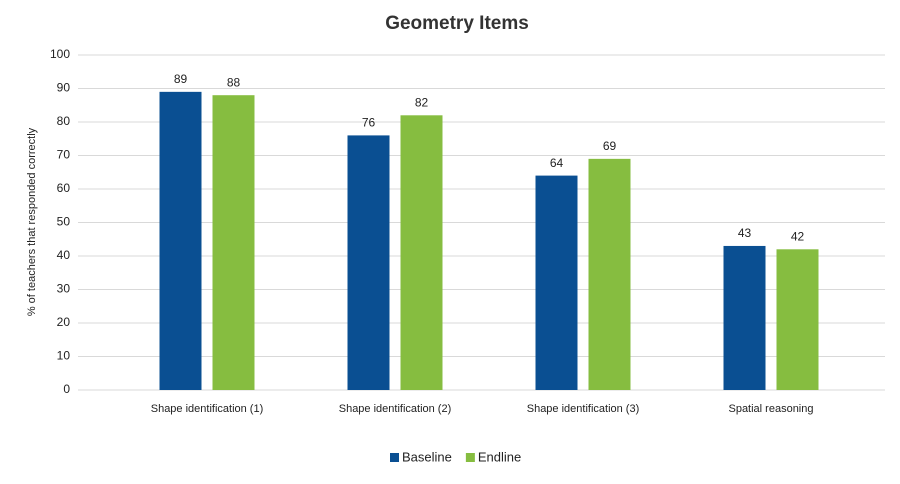  Describe the element at coordinates (583, 409) in the screenshot. I see `x-tick-label: Shape identification (3)` at that location.